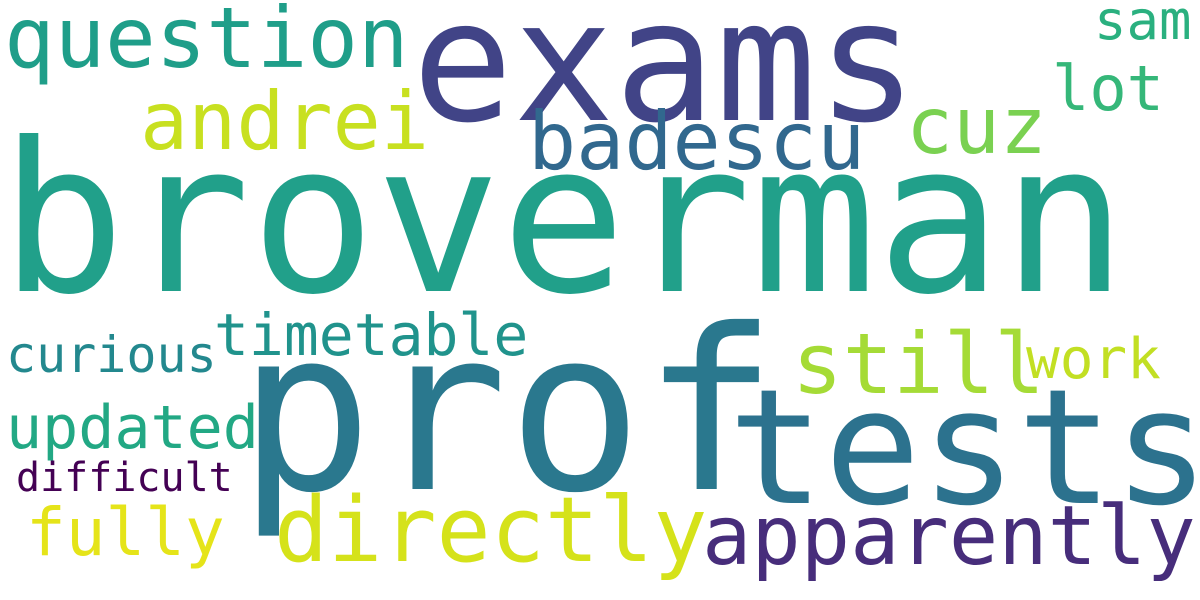  What do you see at coordinates (284, 121) in the screenshot?
I see `word-andrei: andrei` at bounding box center [284, 121].